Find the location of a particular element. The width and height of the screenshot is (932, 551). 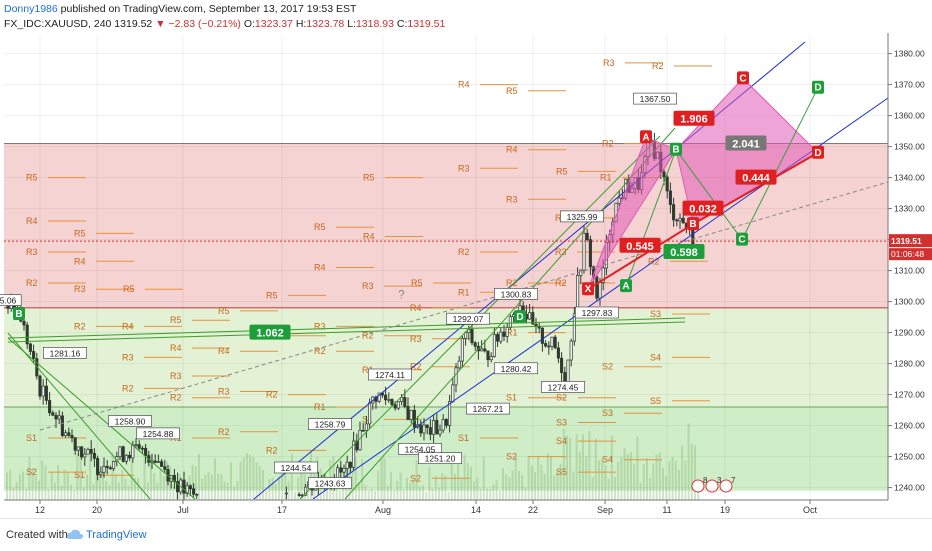

y-tick-label: 1240.00 is located at coordinates (909, 488).